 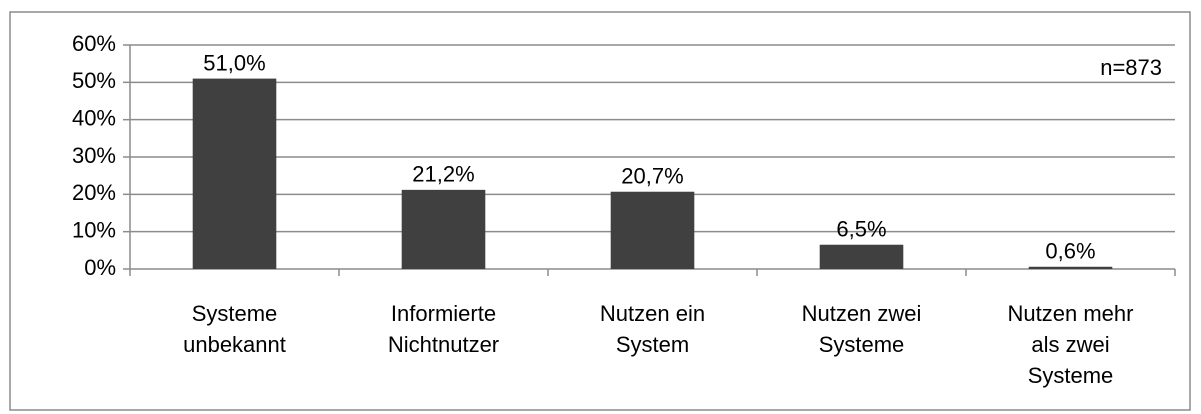 I want to click on x-tick-label: Nutzen mehr als zwei Systeme, so click(x=1071, y=344).